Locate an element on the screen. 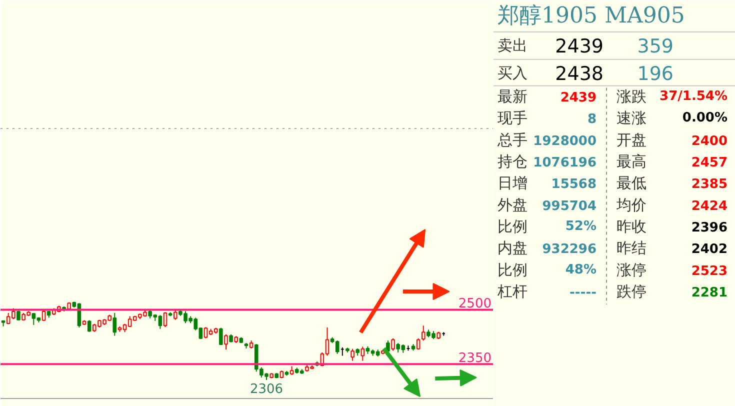 The width and height of the screenshot is (735, 406). text: 2400 is located at coordinates (709, 141).